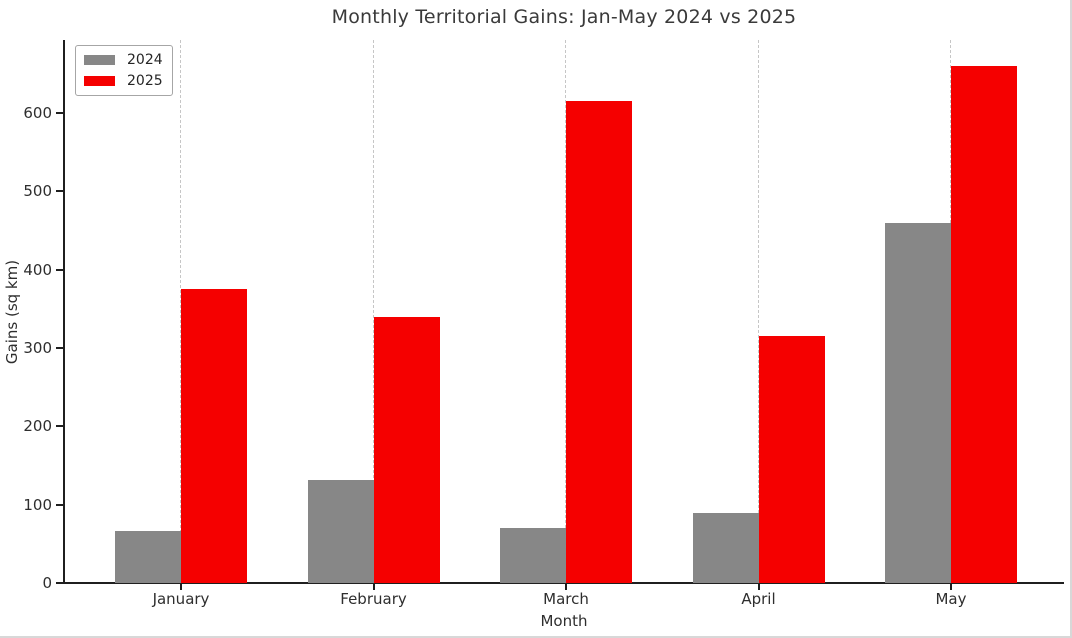 The image size is (1072, 638). Describe the element at coordinates (145, 60) in the screenshot. I see `legend-label-2024: 2024` at that location.